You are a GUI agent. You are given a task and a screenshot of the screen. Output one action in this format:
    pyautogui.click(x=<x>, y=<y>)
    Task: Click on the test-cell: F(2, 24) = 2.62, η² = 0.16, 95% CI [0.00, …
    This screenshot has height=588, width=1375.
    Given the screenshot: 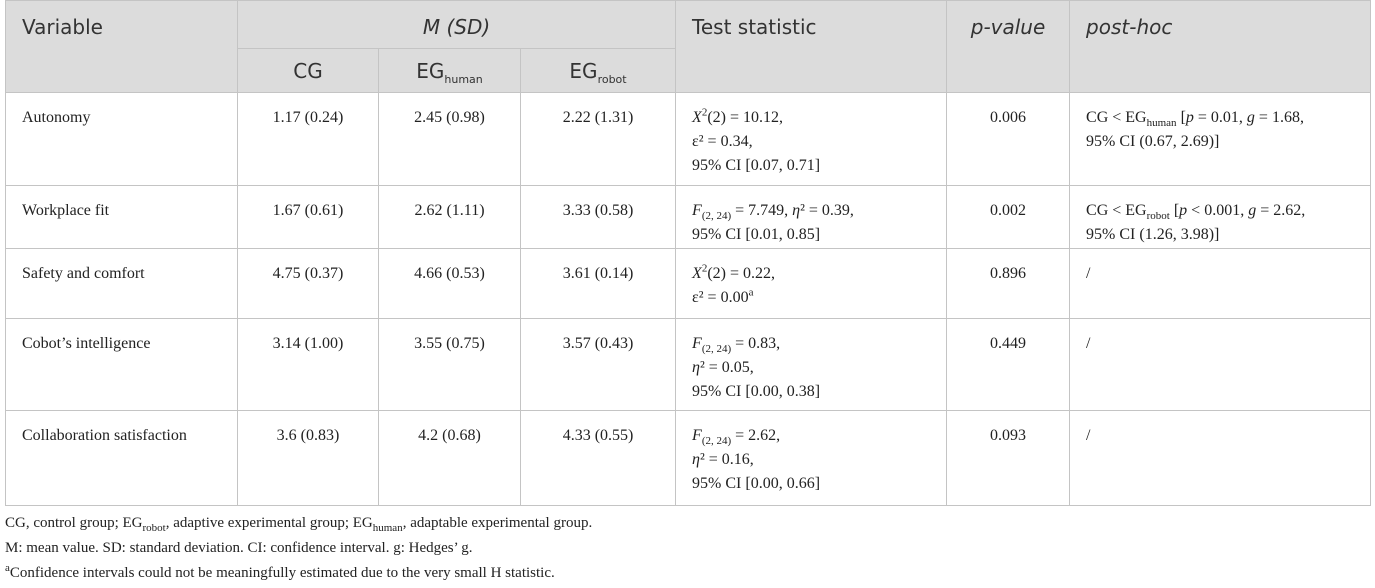 What is the action you would take?
    pyautogui.click(x=811, y=458)
    